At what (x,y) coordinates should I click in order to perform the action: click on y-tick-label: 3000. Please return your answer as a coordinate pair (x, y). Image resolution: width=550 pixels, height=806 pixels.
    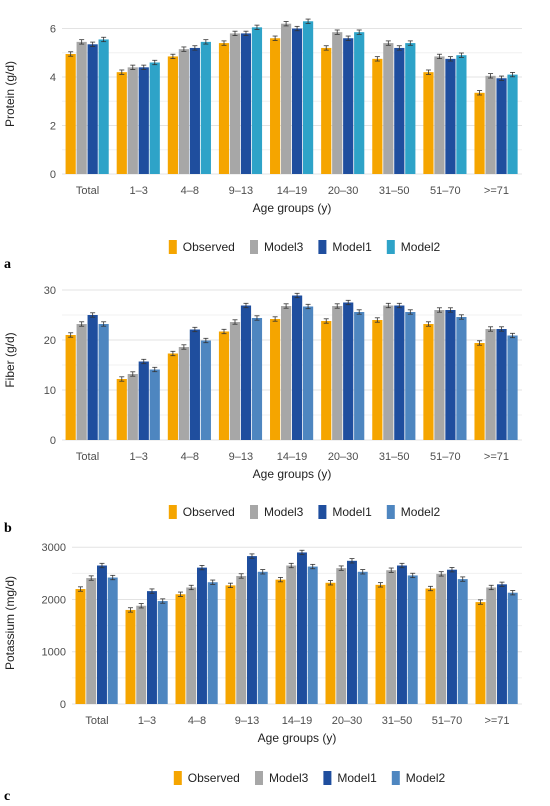
    Looking at the image, I should click on (54, 548).